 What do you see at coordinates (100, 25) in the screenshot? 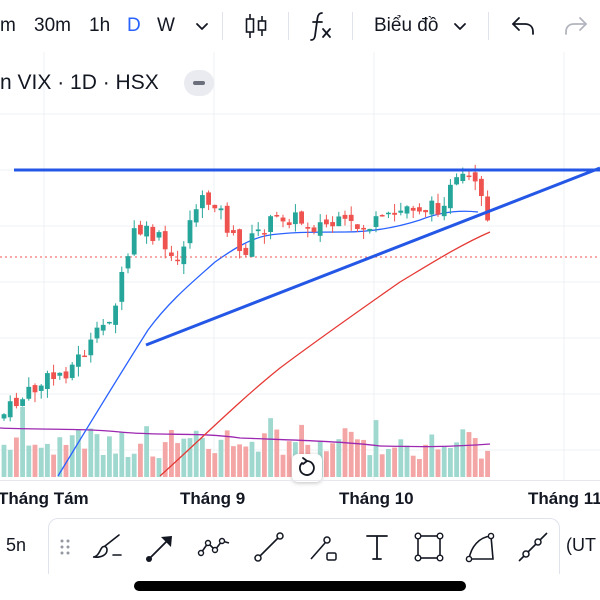
I see `interval-1h: 1h` at bounding box center [100, 25].